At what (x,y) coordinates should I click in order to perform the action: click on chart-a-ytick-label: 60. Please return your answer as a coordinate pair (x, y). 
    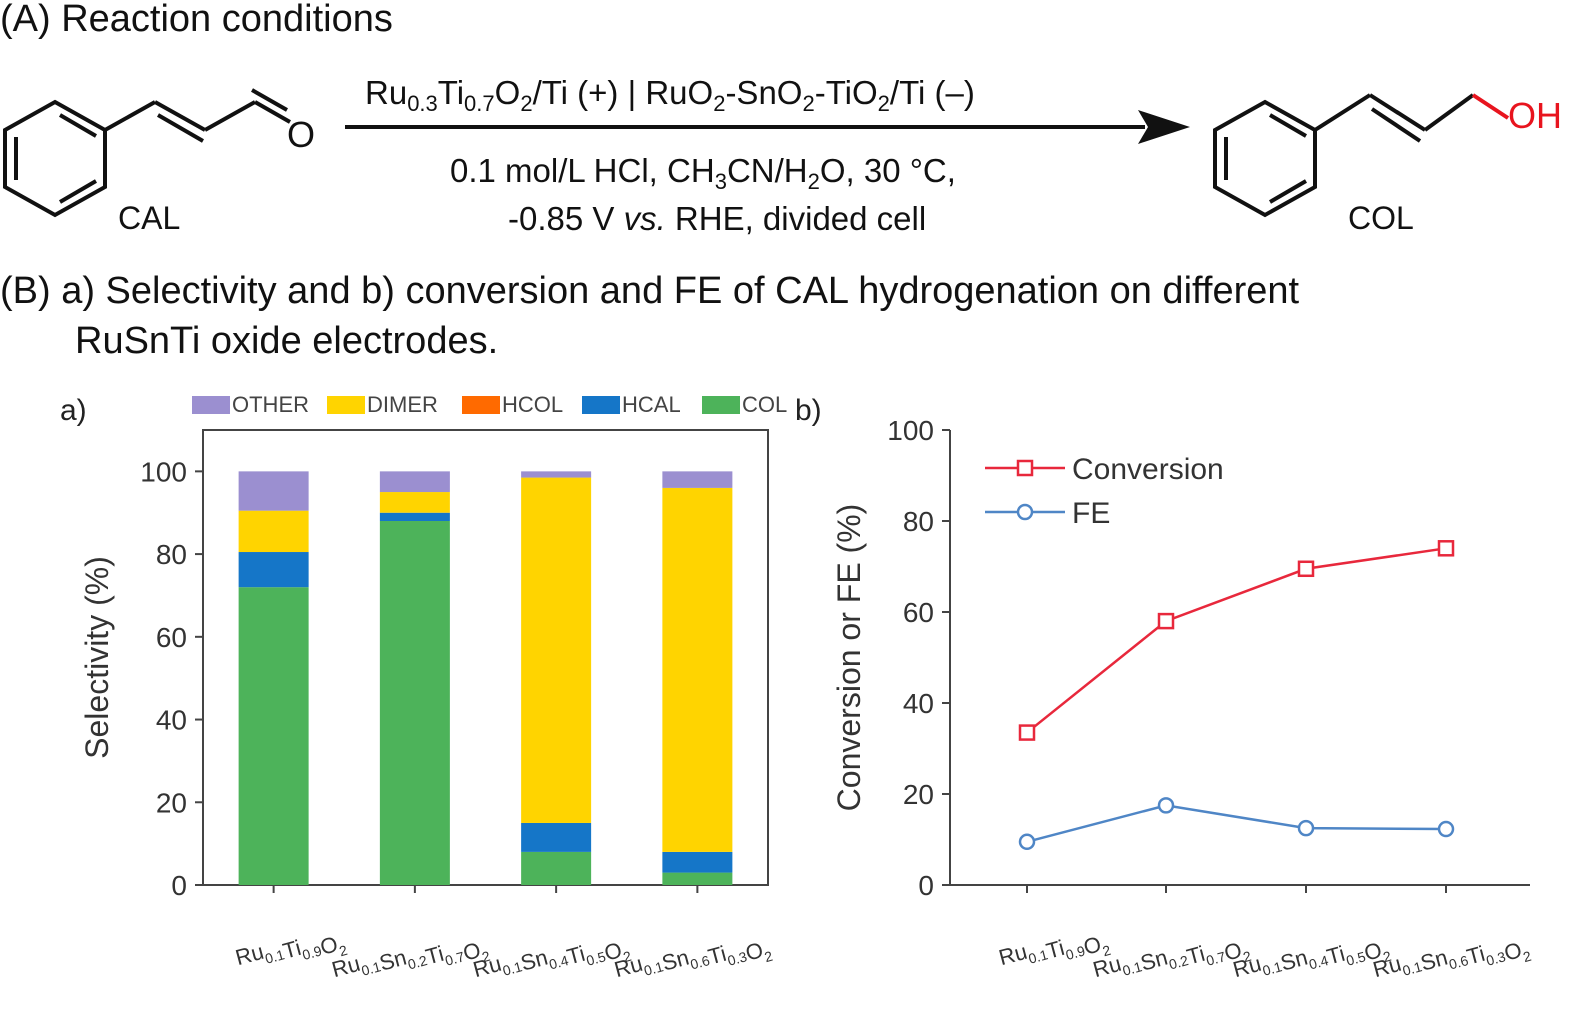
    Looking at the image, I should click on (171, 637).